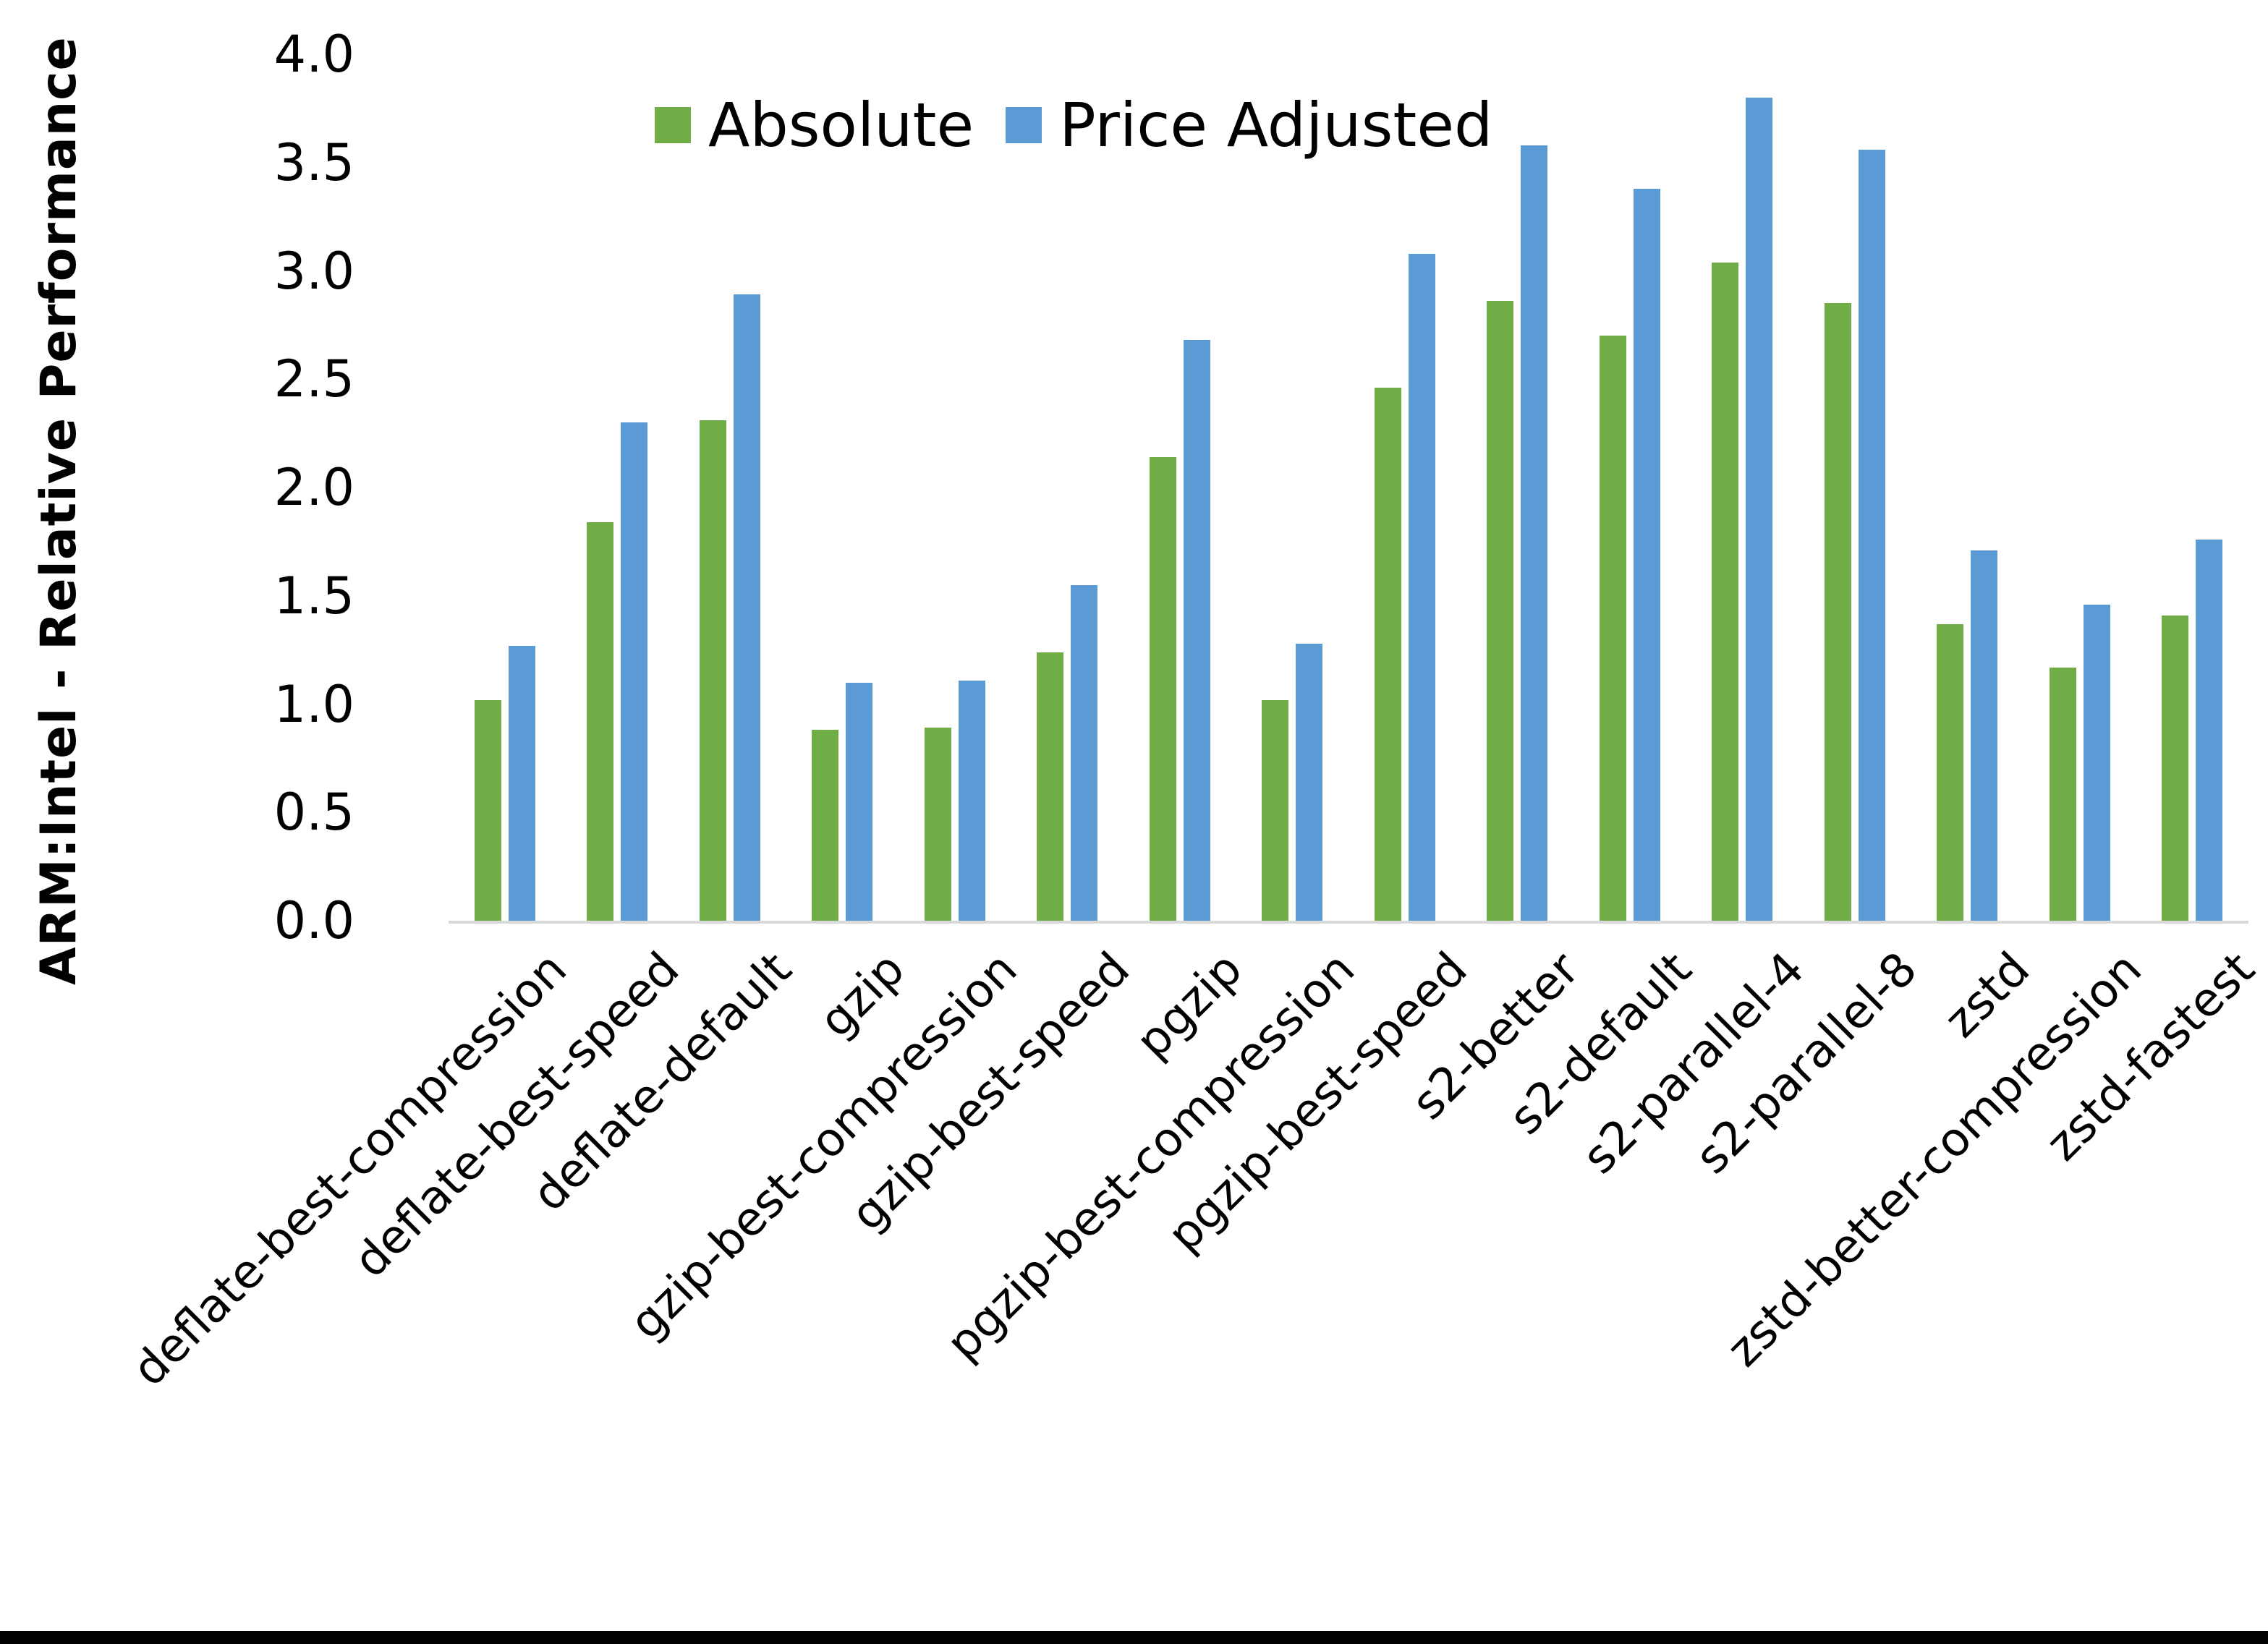 This screenshot has height=1644, width=2268. Describe the element at coordinates (521, 783) in the screenshot. I see `bar-price-adjusted-deflate-best-compression` at that location.